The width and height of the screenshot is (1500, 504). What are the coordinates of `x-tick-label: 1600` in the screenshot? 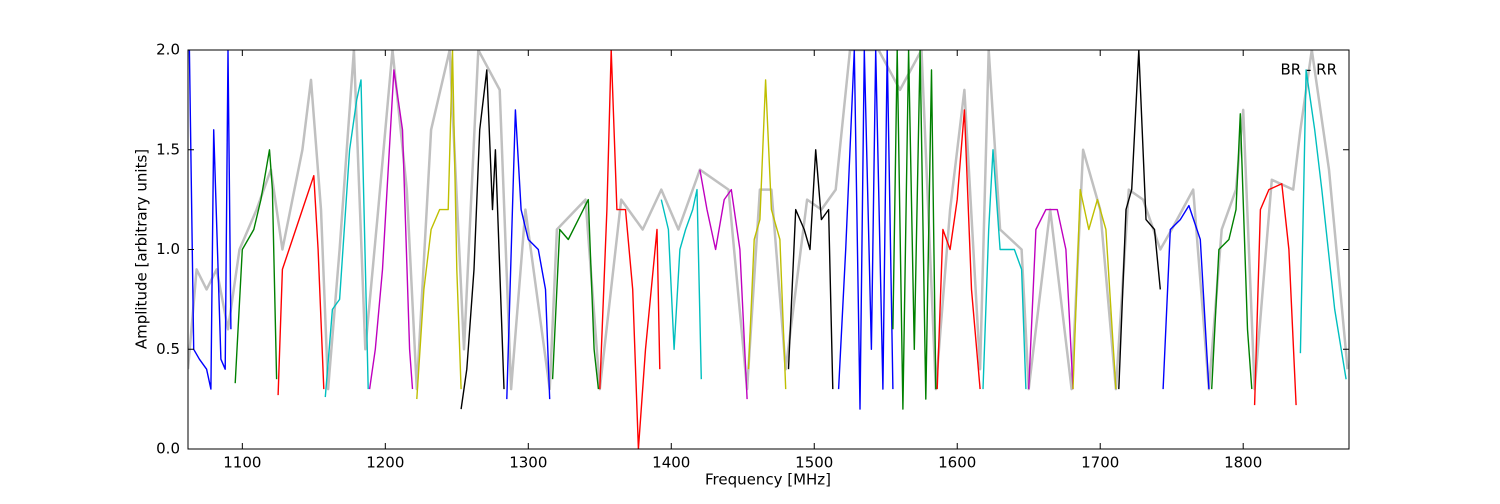 It's located at (957, 463).